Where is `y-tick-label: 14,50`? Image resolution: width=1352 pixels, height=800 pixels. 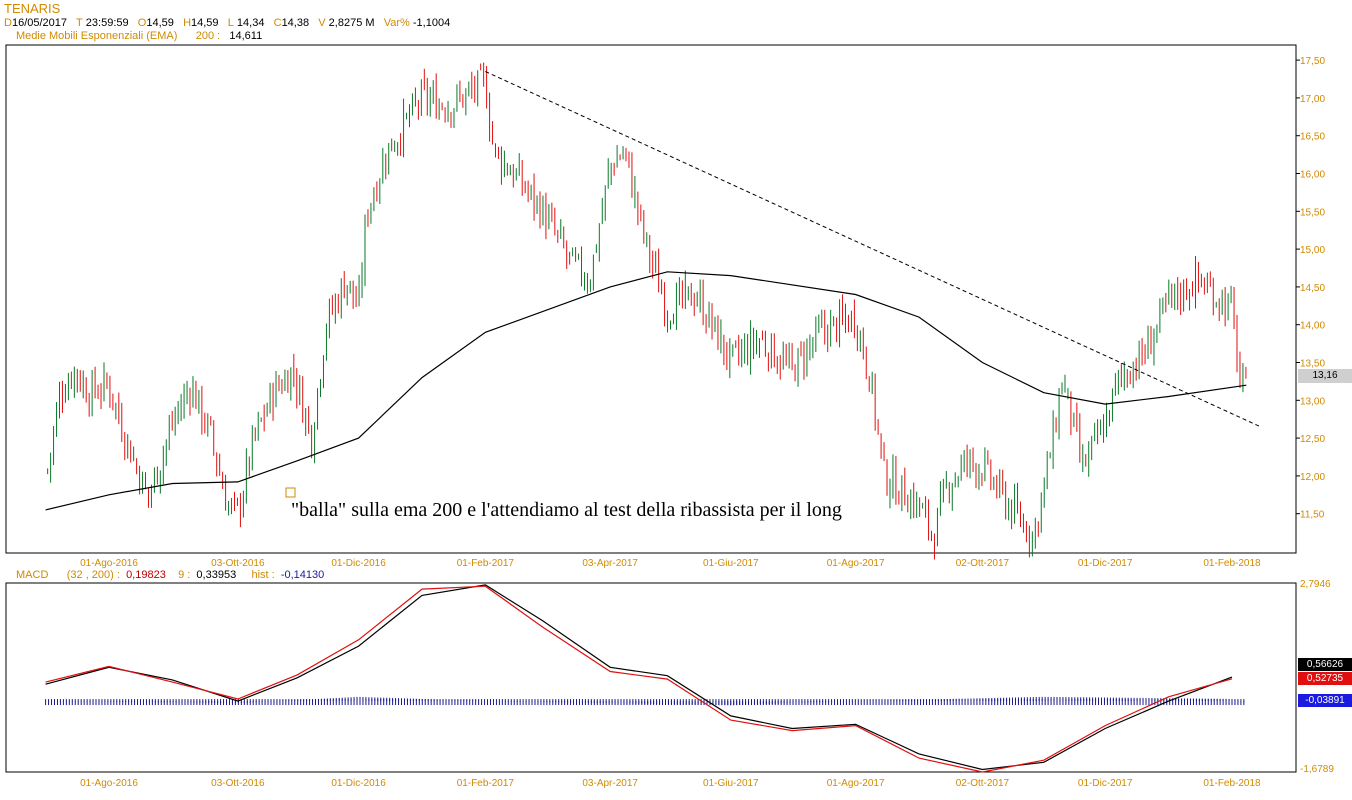
y-tick-label: 14,50 is located at coordinates (1312, 288).